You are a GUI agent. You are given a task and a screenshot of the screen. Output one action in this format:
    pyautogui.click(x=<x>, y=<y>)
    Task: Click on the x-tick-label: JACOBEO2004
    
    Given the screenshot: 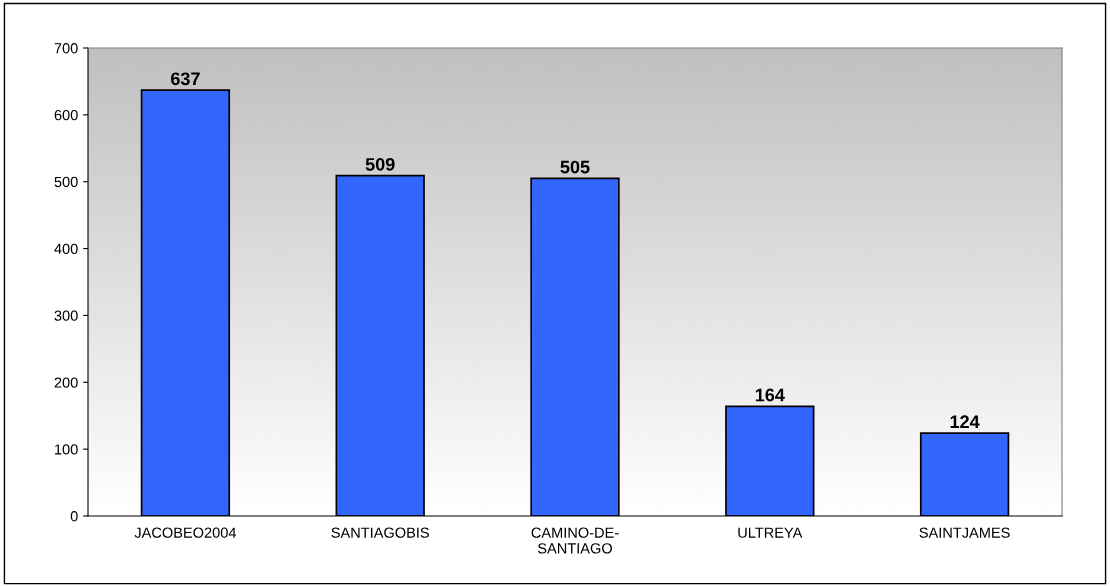 What is the action you would take?
    pyautogui.click(x=185, y=532)
    